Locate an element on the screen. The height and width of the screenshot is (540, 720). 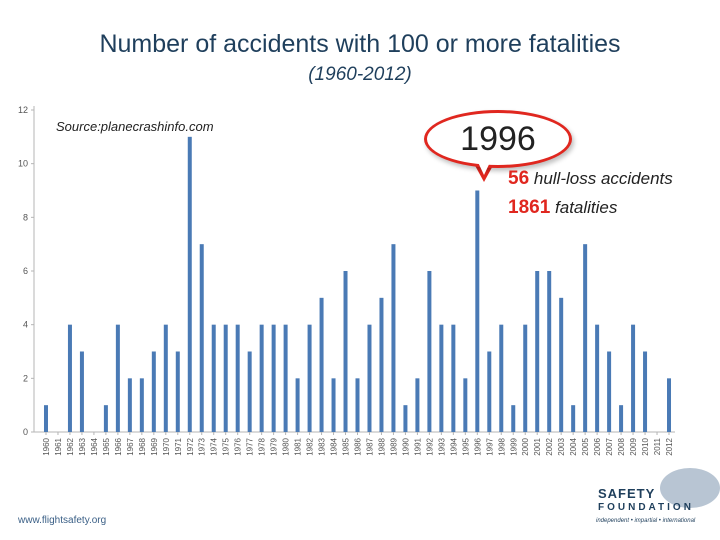
x-tick-label-1968: 1968 is located at coordinates (142, 446).